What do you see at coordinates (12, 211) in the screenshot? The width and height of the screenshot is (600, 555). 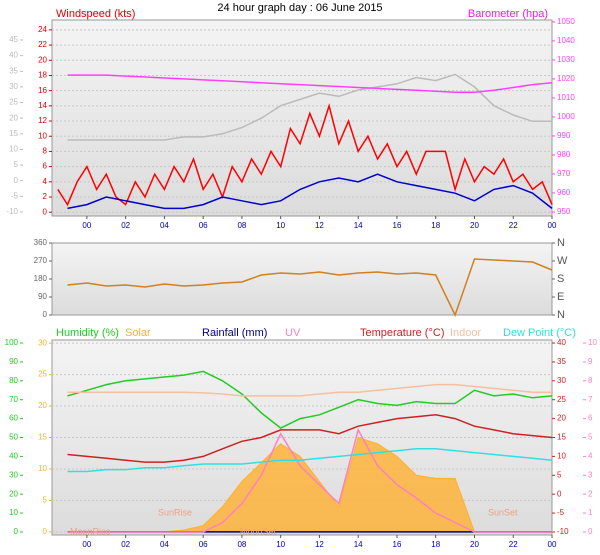 I see `y3-tick-label: -10` at bounding box center [12, 211].